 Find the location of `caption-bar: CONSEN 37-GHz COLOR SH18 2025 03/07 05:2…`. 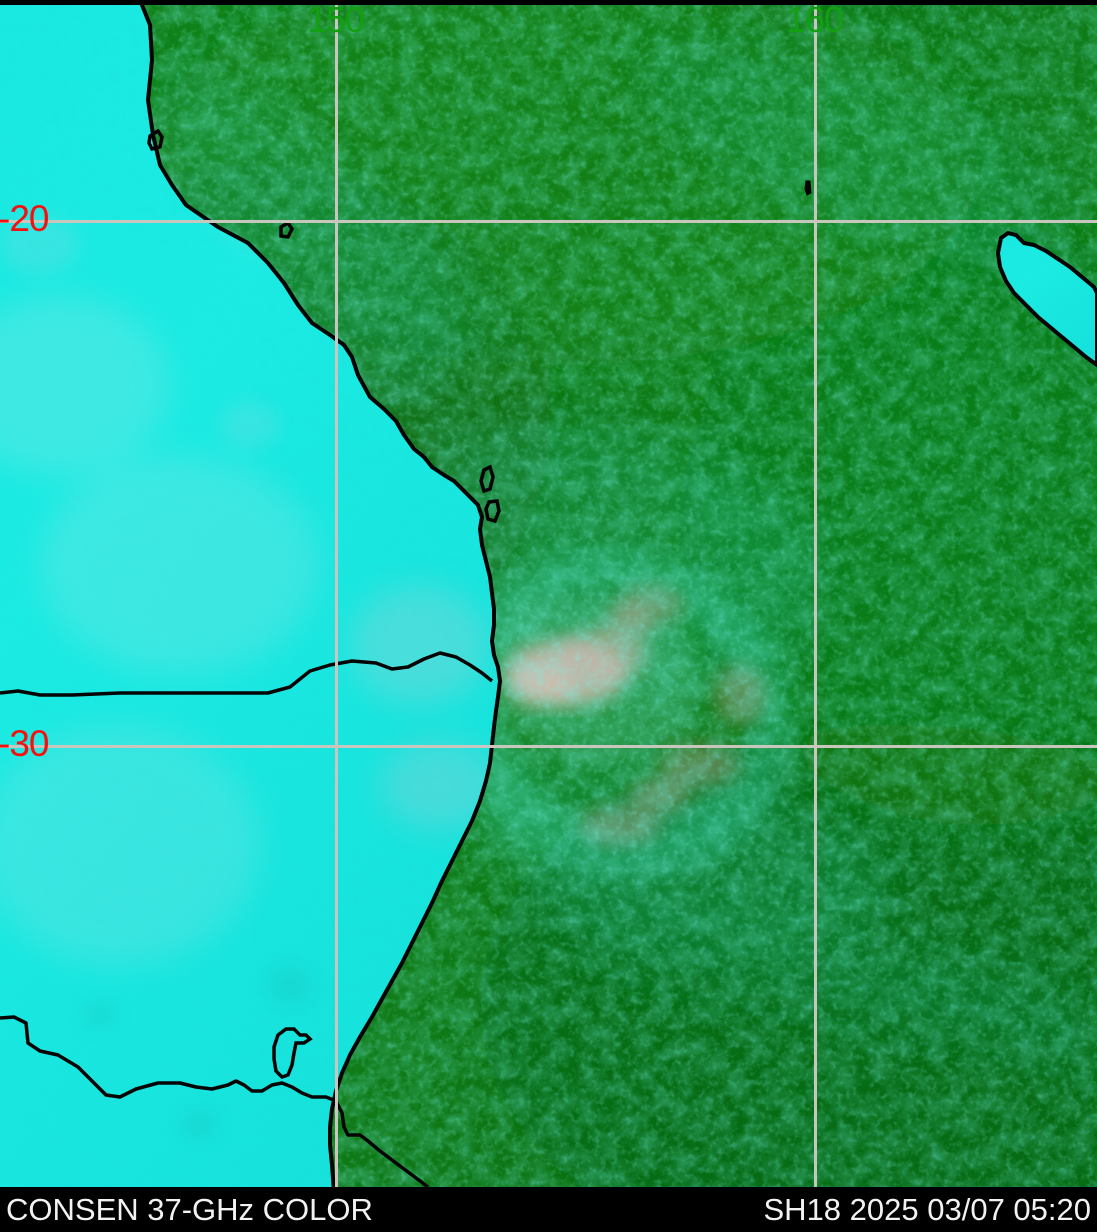

caption-bar: CONSEN 37-GHz COLOR SH18 2025 03/07 05:2… is located at coordinates (548, 1209).